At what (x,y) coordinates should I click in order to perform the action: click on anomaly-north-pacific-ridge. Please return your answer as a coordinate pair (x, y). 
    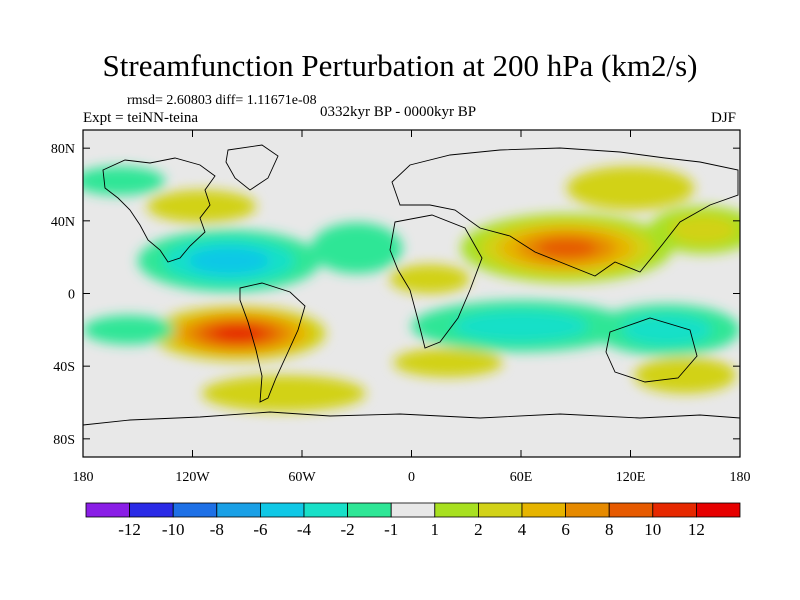
    Looking at the image, I should click on (694, 230).